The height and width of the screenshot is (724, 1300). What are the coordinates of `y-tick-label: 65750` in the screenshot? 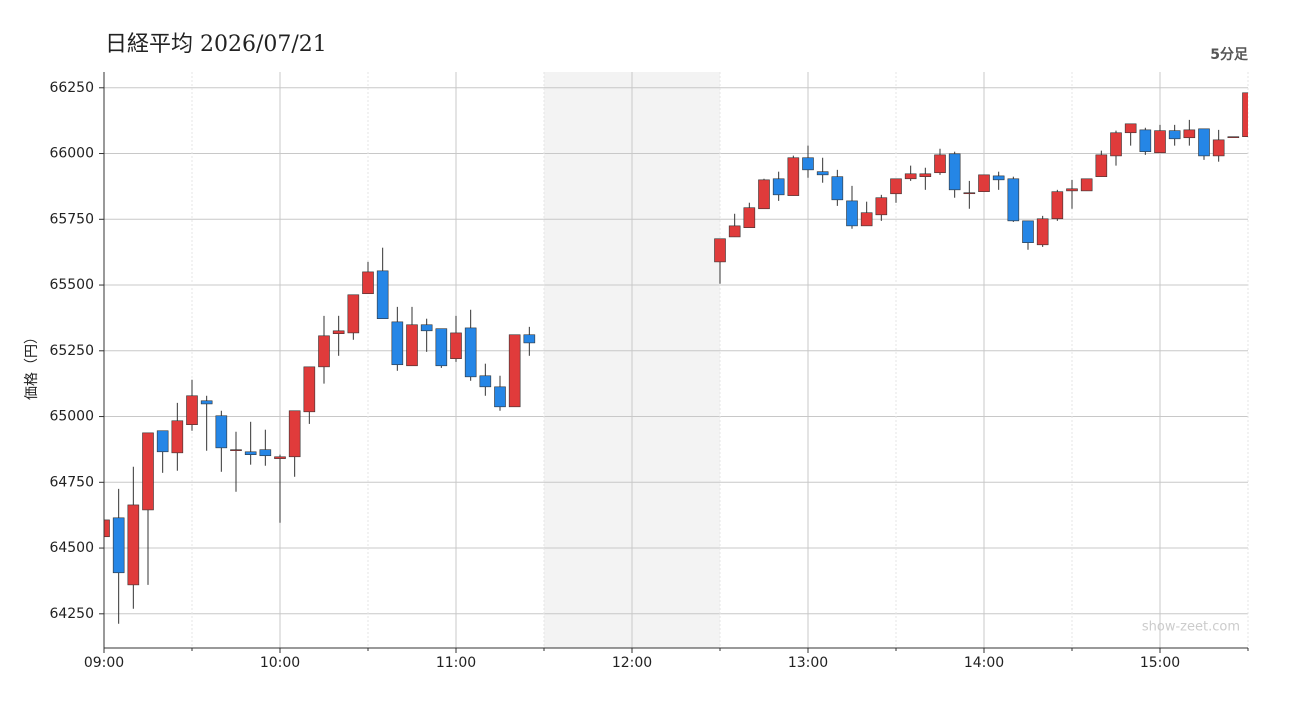 It's located at (71, 219).